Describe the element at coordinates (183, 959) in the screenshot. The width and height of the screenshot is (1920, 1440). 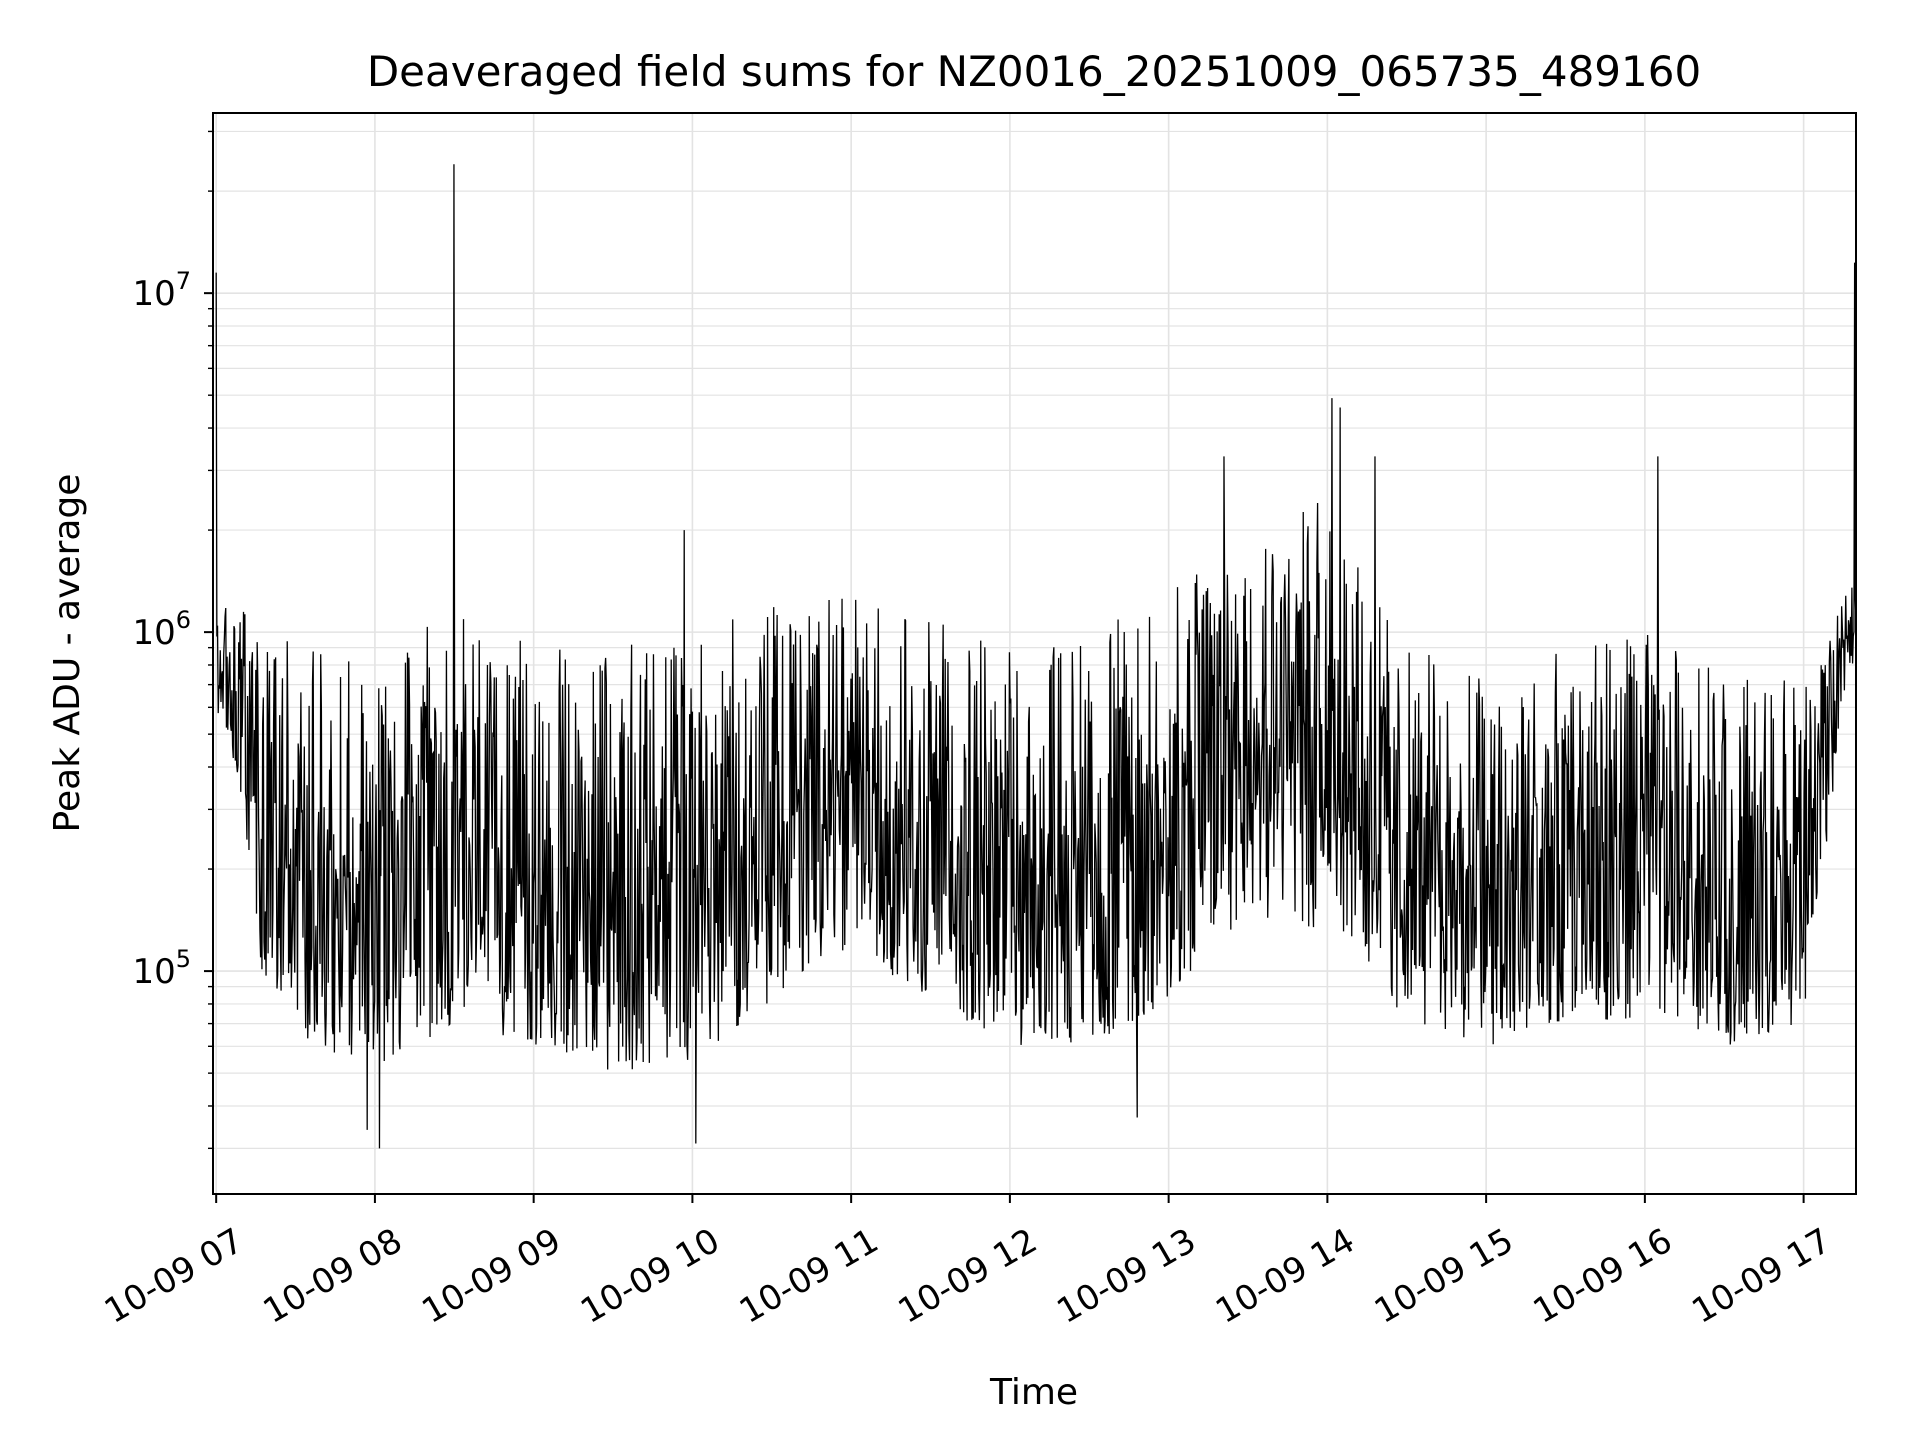
I see `y-tick-exponent: 5` at that location.